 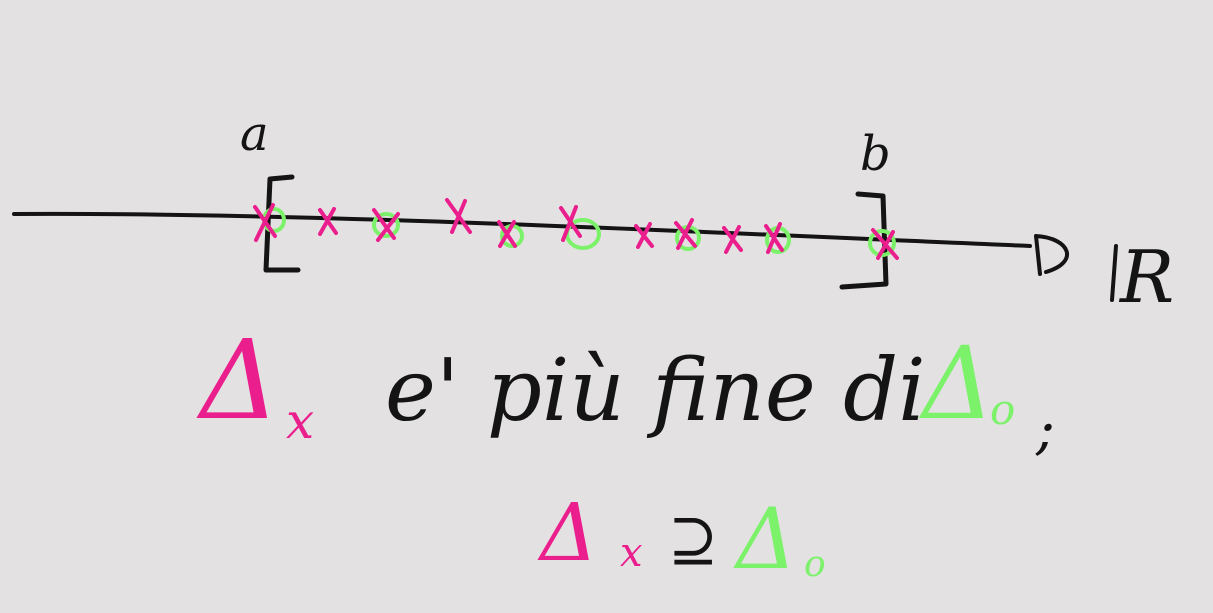 What do you see at coordinates (300, 421) in the screenshot?
I see `delta-x-subscript: x` at bounding box center [300, 421].